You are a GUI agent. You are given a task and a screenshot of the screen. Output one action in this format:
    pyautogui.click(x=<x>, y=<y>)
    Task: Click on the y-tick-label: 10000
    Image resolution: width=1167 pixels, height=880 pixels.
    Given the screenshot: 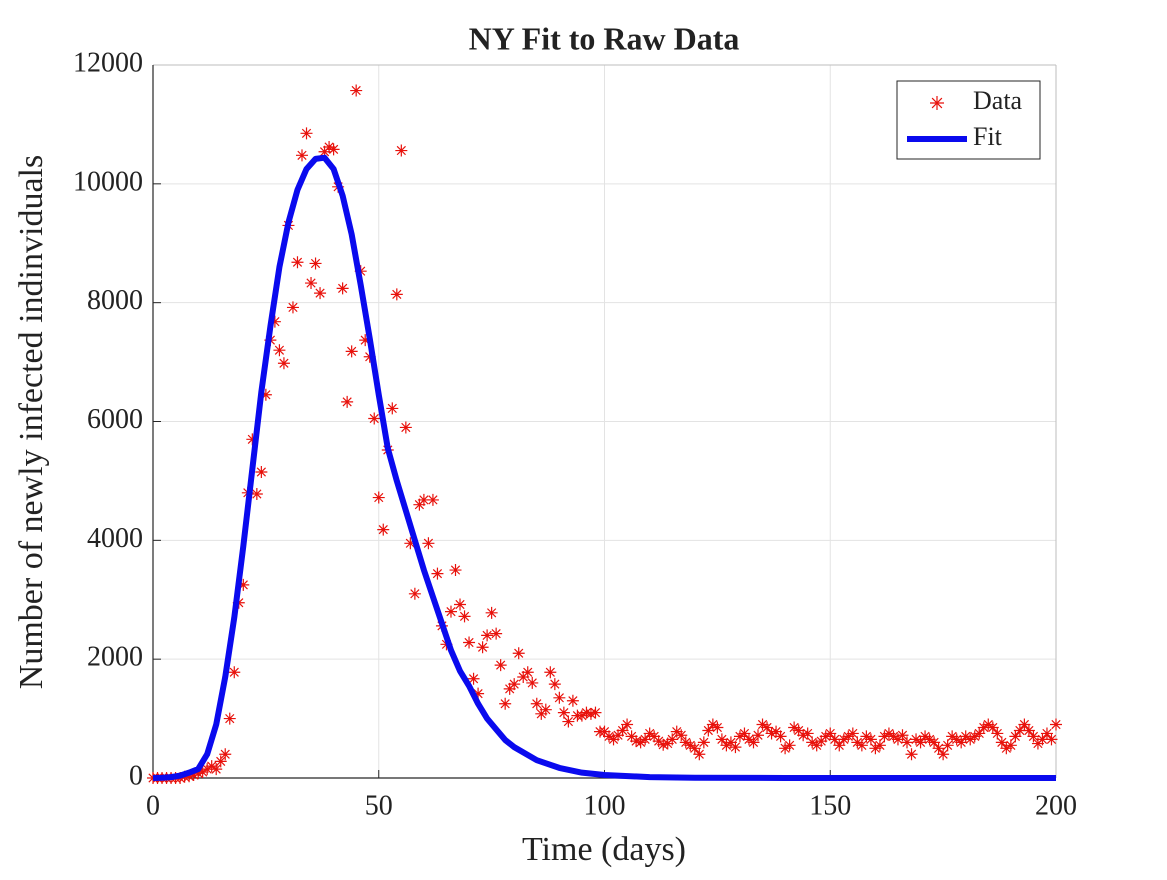 What is the action you would take?
    pyautogui.click(x=108, y=181)
    